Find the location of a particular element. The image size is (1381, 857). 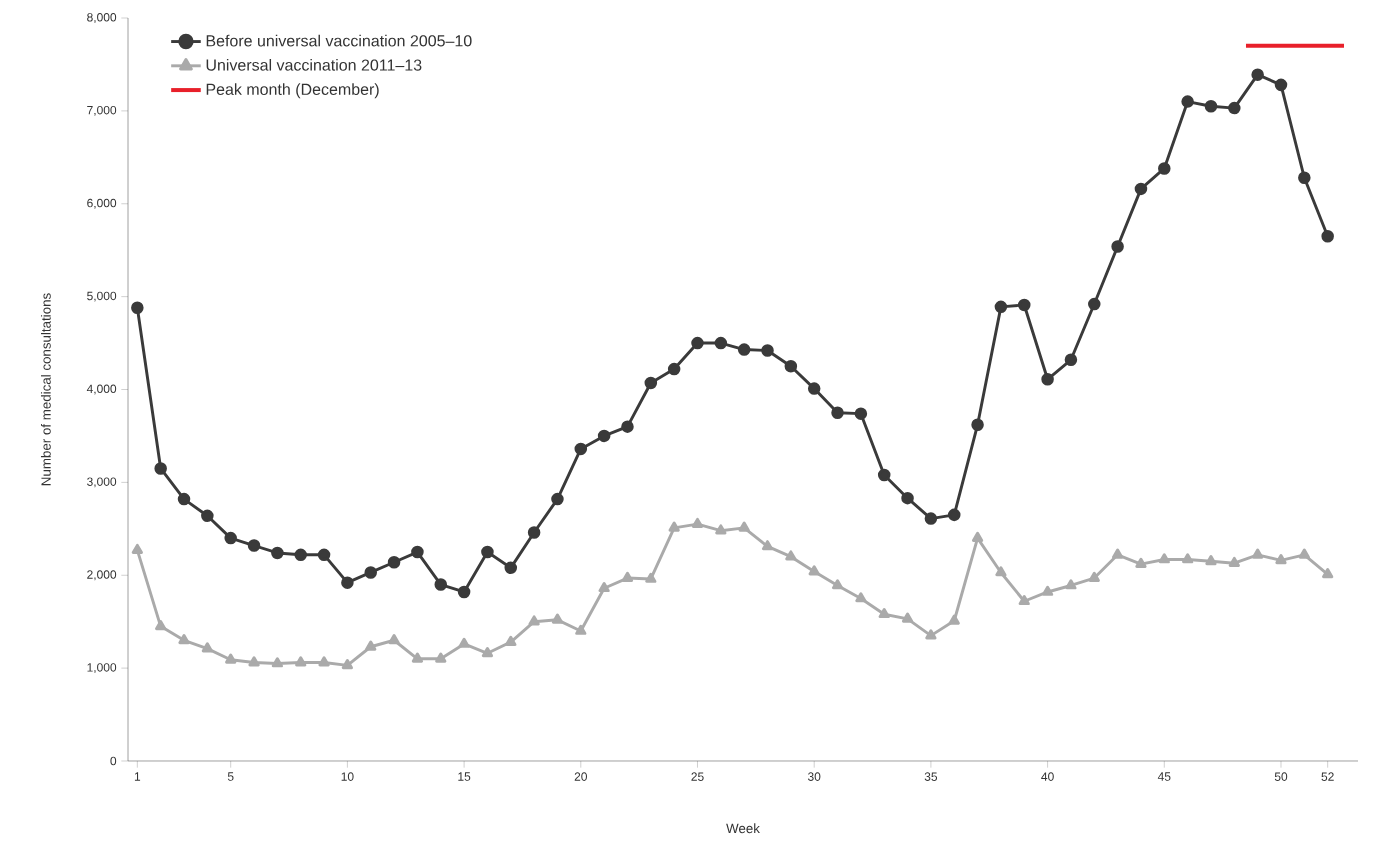

y-tick-label: 4,000 is located at coordinates (101, 389).